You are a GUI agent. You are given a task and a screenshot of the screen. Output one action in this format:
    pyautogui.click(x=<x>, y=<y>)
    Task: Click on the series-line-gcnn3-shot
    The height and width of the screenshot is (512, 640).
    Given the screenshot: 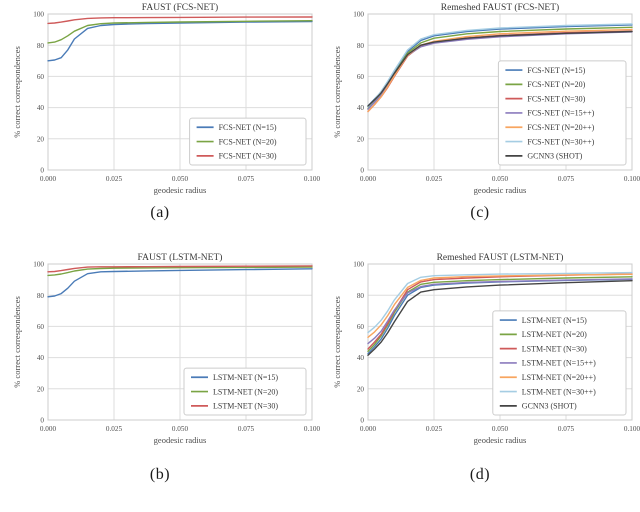 What is the action you would take?
    pyautogui.click(x=500, y=68)
    